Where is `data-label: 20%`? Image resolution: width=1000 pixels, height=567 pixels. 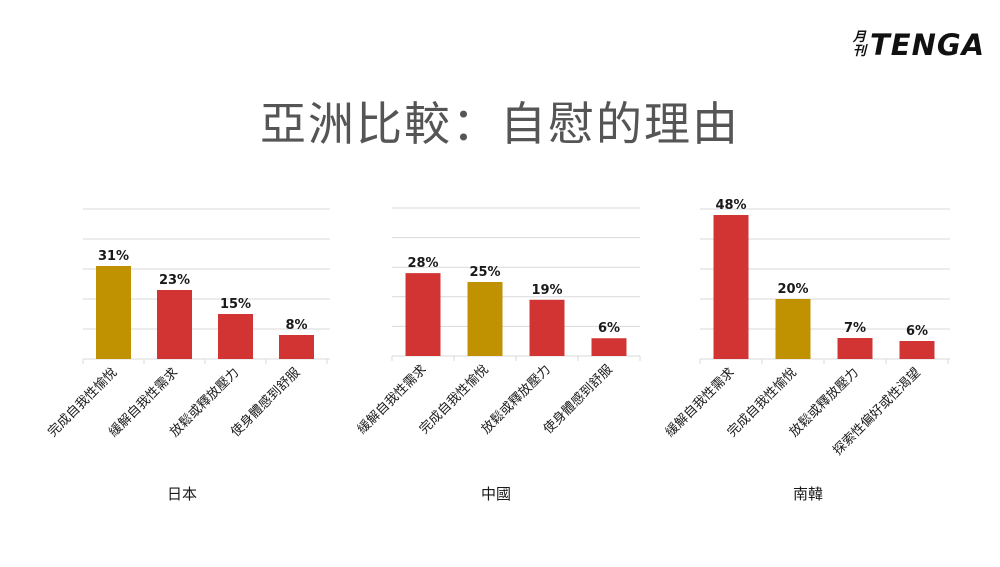
data-label: 20% is located at coordinates (792, 289).